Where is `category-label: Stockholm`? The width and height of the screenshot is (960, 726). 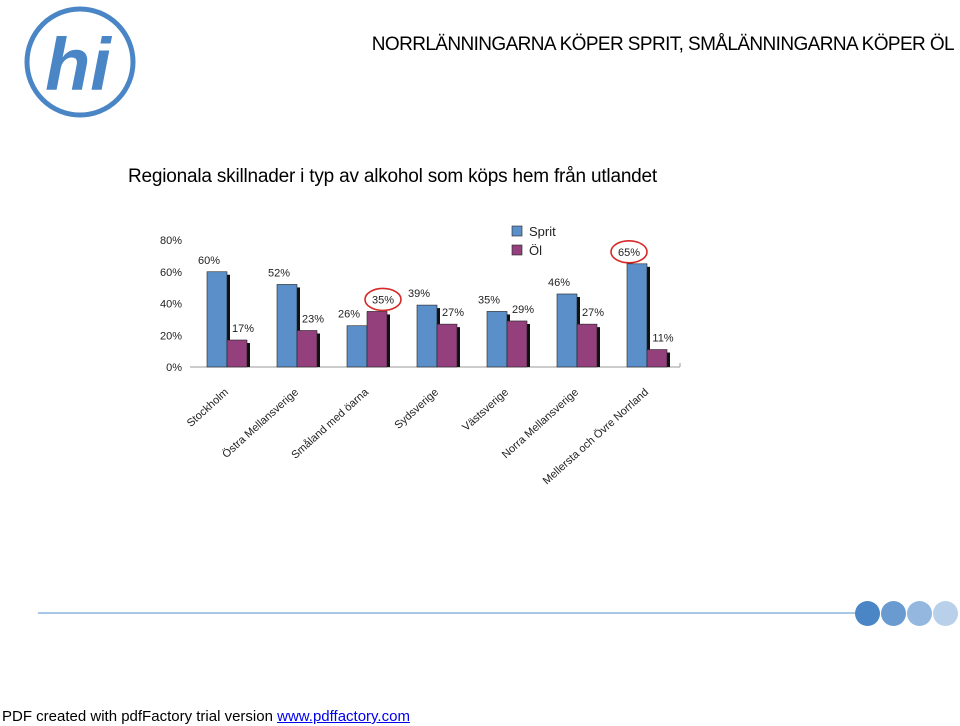 category-label: Stockholm is located at coordinates (208, 407).